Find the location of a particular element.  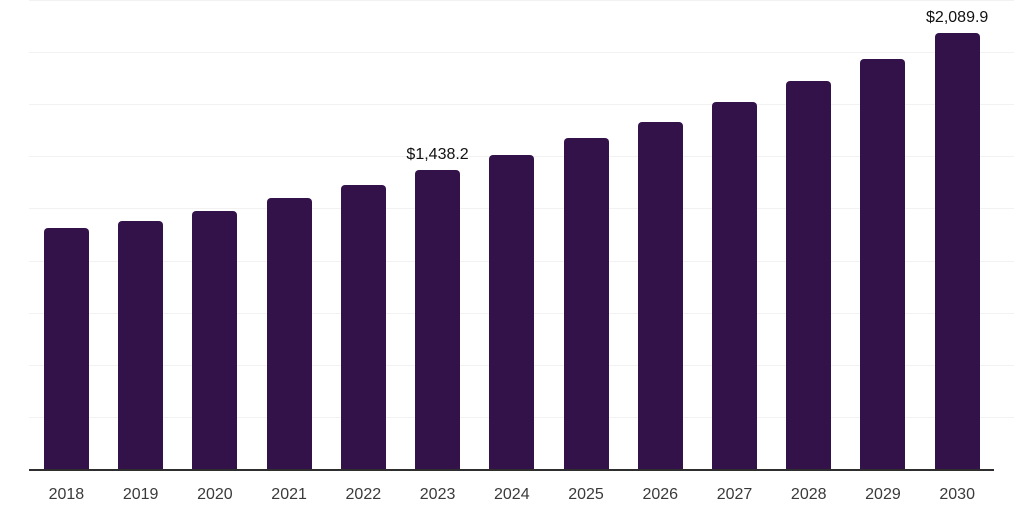

bar-2018 is located at coordinates (66, 348).